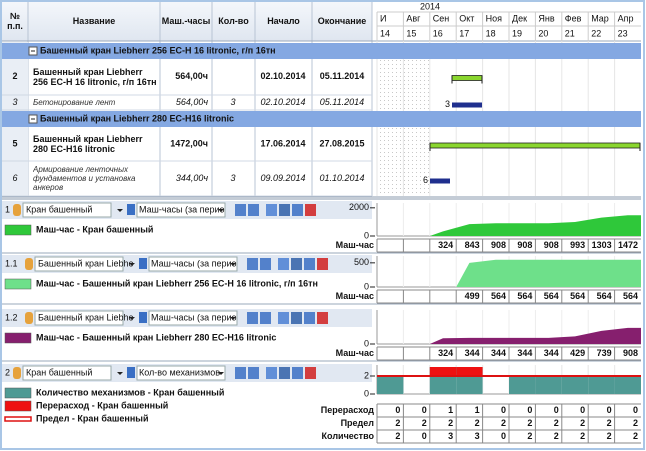 This screenshot has height=451, width=646. Describe the element at coordinates (282, 178) in the screenshot. I see `row-start: 09.09.2014` at that location.